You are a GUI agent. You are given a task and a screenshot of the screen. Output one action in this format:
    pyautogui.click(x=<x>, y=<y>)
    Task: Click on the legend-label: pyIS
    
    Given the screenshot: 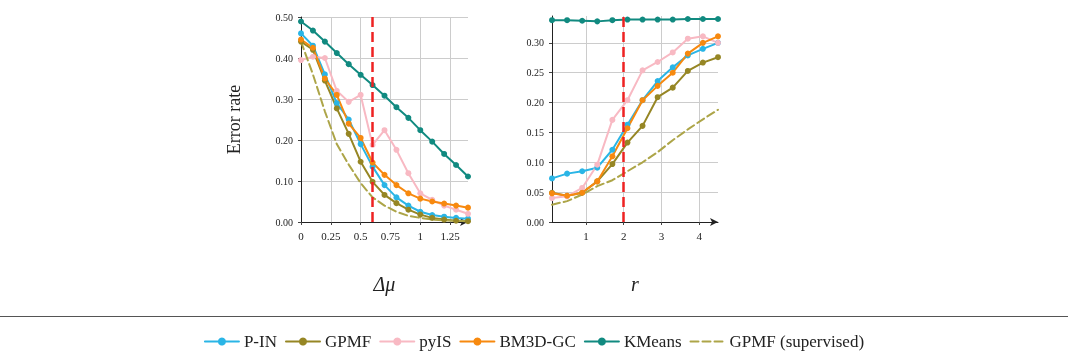 What is the action you would take?
    pyautogui.click(x=435, y=341)
    